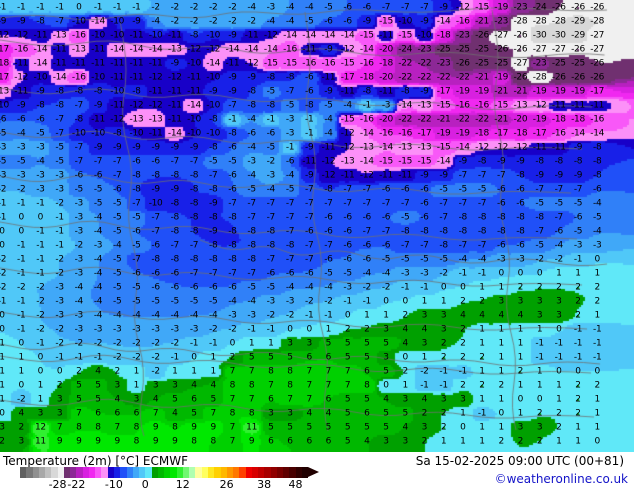 The image size is (634, 490). I want to click on colorbar-tick-label: 38, so click(264, 484).